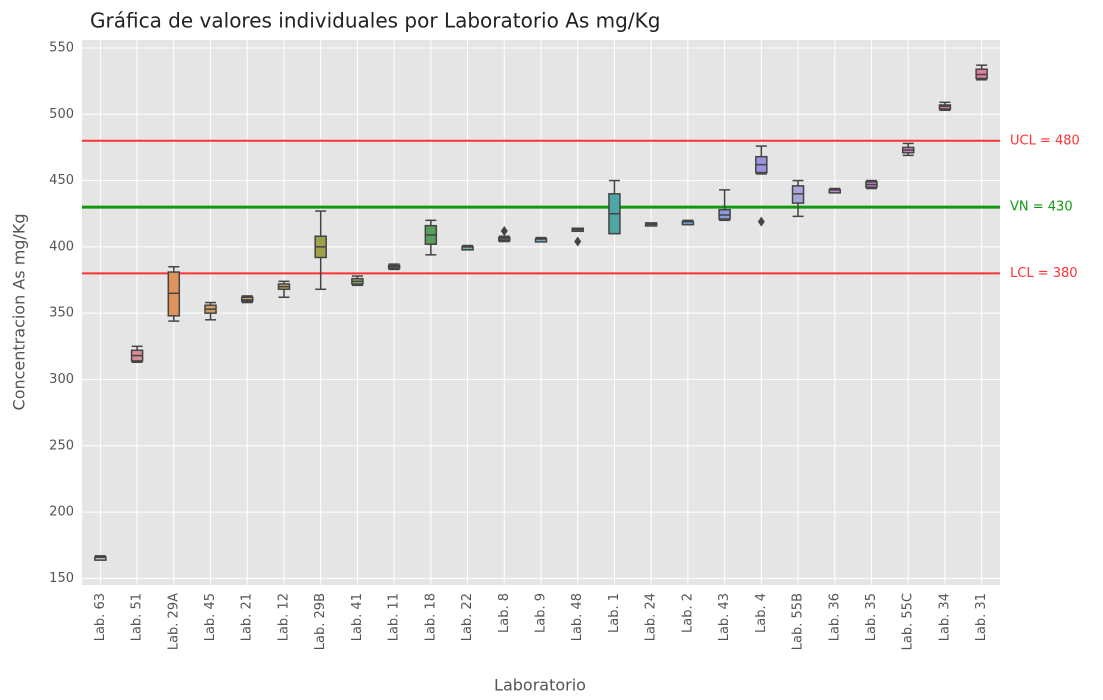 Image resolution: width=1103 pixels, height=700 pixels. What do you see at coordinates (761, 613) in the screenshot?
I see `x-tick-label: Lab. 4` at bounding box center [761, 613].